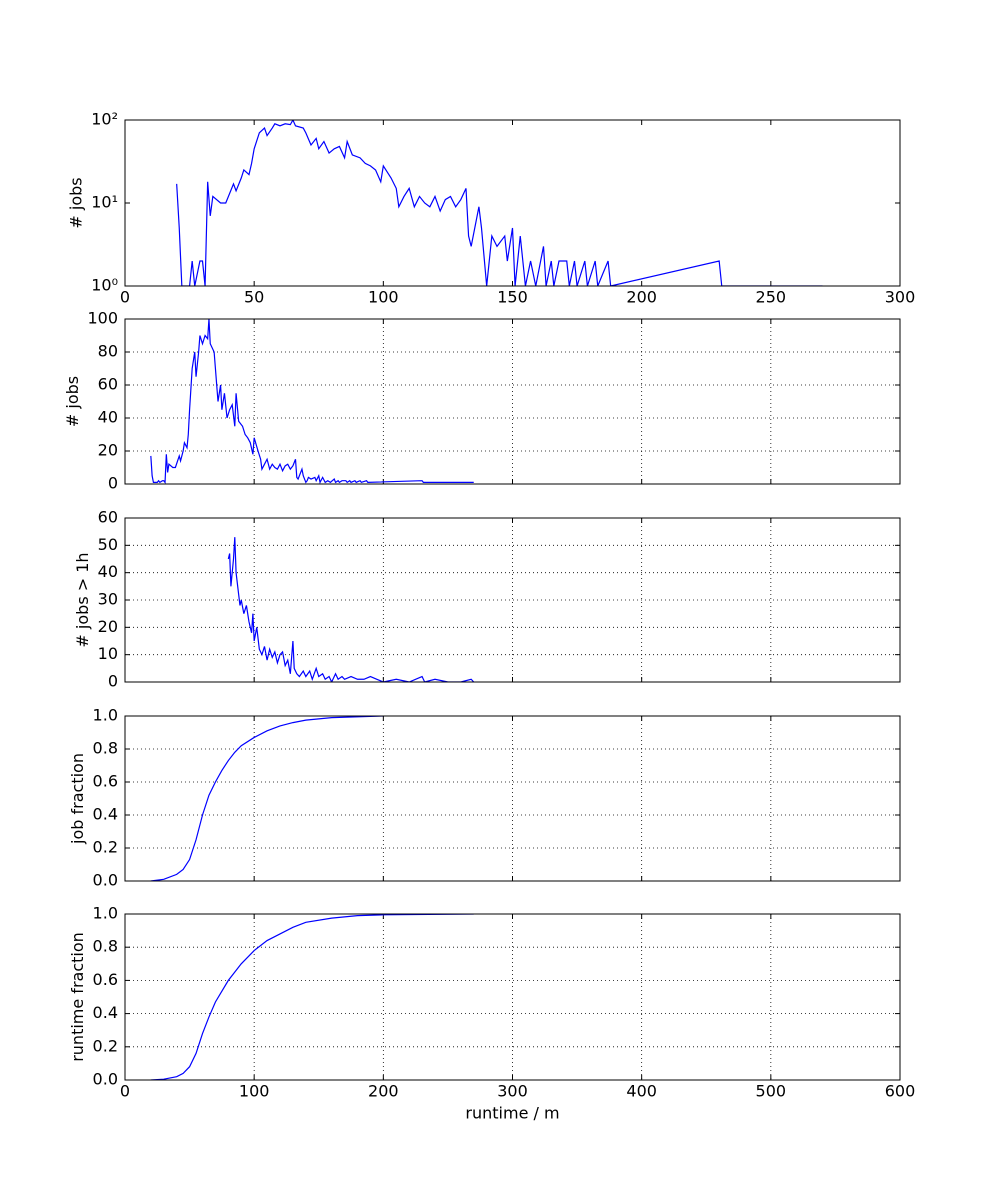 This screenshot has width=1000, height=1200. What do you see at coordinates (104, 285) in the screenshot?
I see `y-tick-label: 10⁰` at bounding box center [104, 285].